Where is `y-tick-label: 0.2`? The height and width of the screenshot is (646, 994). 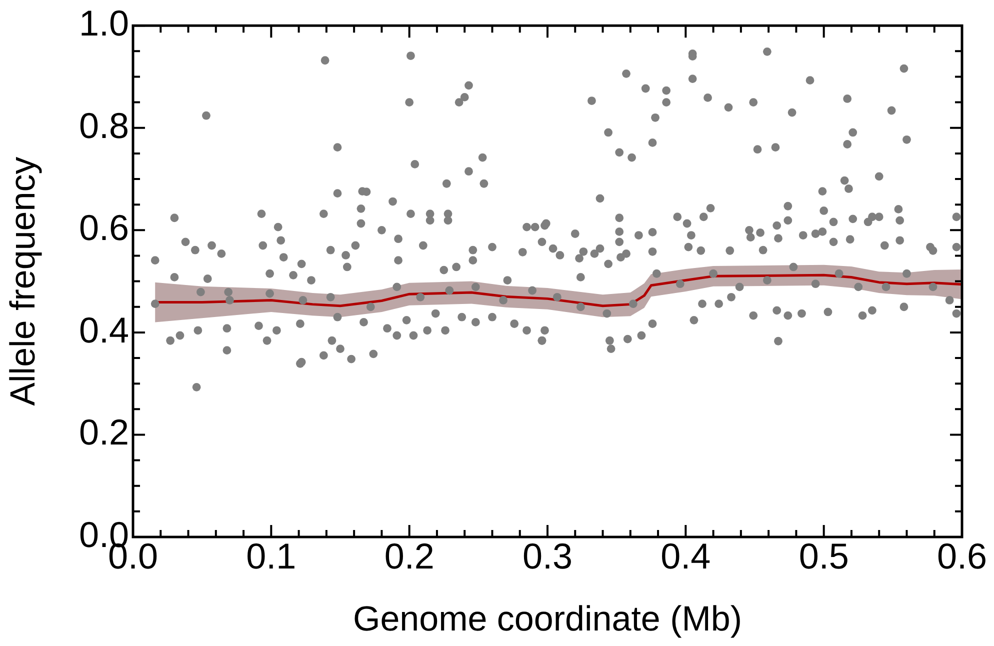 y-tick-label: 0.2 is located at coordinates (103, 432).